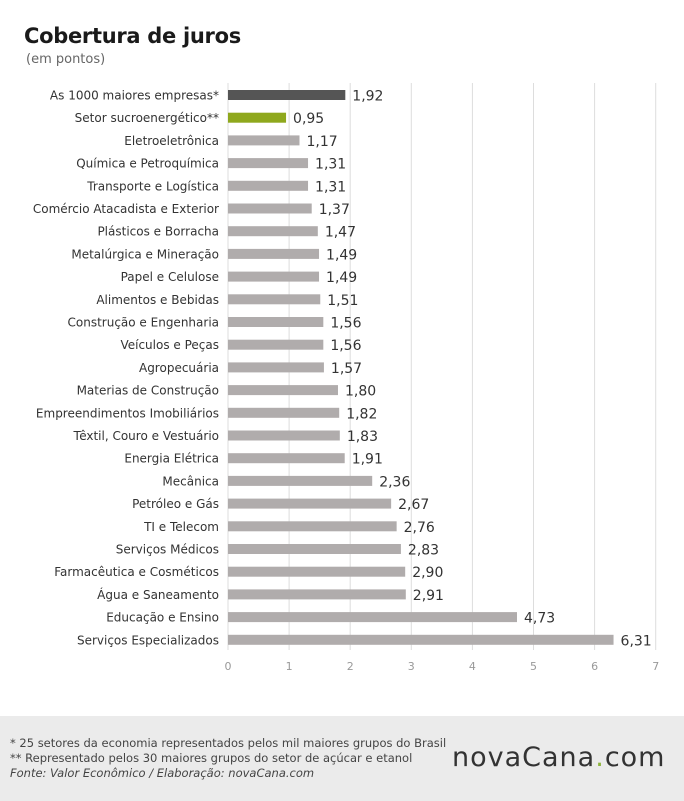 Image resolution: width=684 pixels, height=801 pixels. What do you see at coordinates (321, 142) in the screenshot?
I see `data-label: 1,17` at bounding box center [321, 142].